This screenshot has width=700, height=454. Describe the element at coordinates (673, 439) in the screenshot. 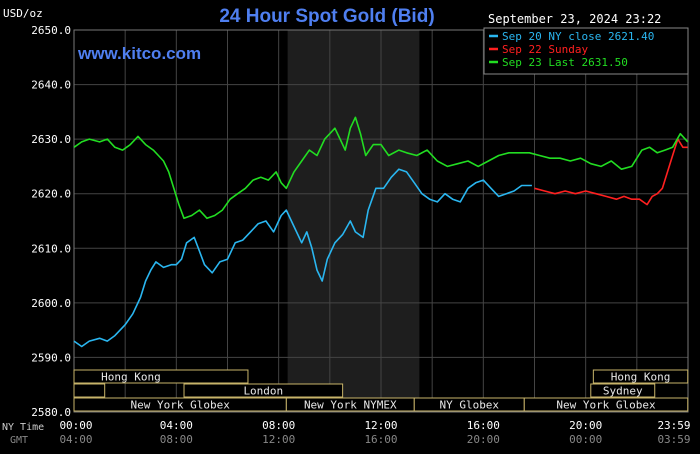

I see `x-tick-label-gmt: 03:59` at that location.